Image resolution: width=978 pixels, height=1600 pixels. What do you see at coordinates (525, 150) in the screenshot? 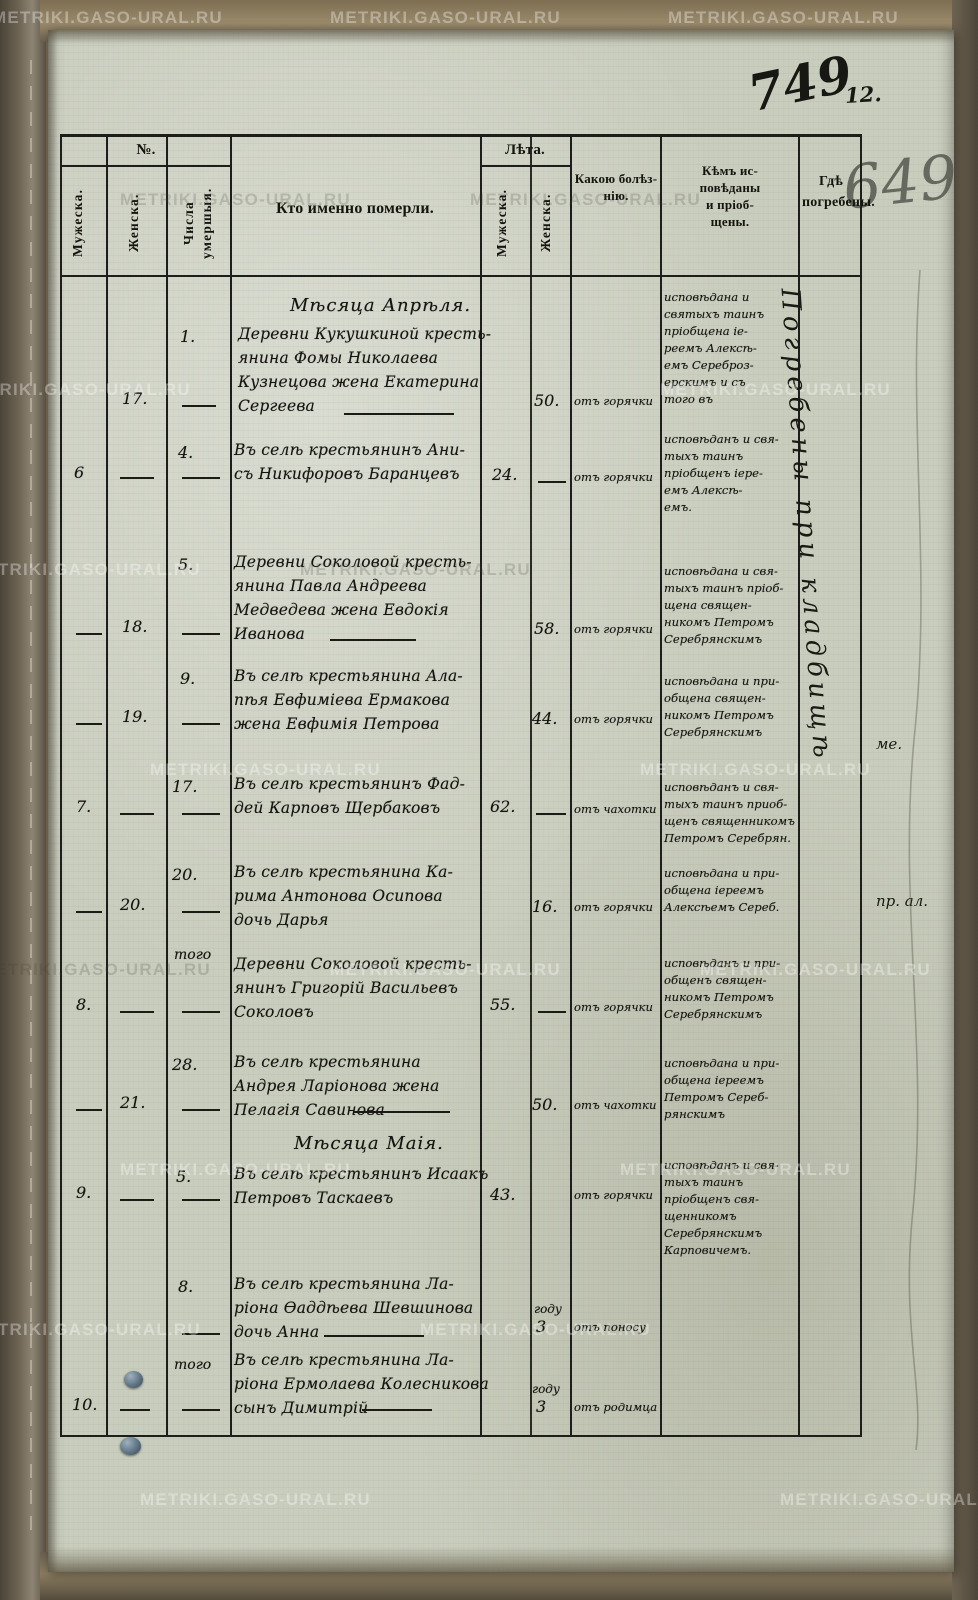
I see `header-years-group: Лѣта.` at bounding box center [525, 150].